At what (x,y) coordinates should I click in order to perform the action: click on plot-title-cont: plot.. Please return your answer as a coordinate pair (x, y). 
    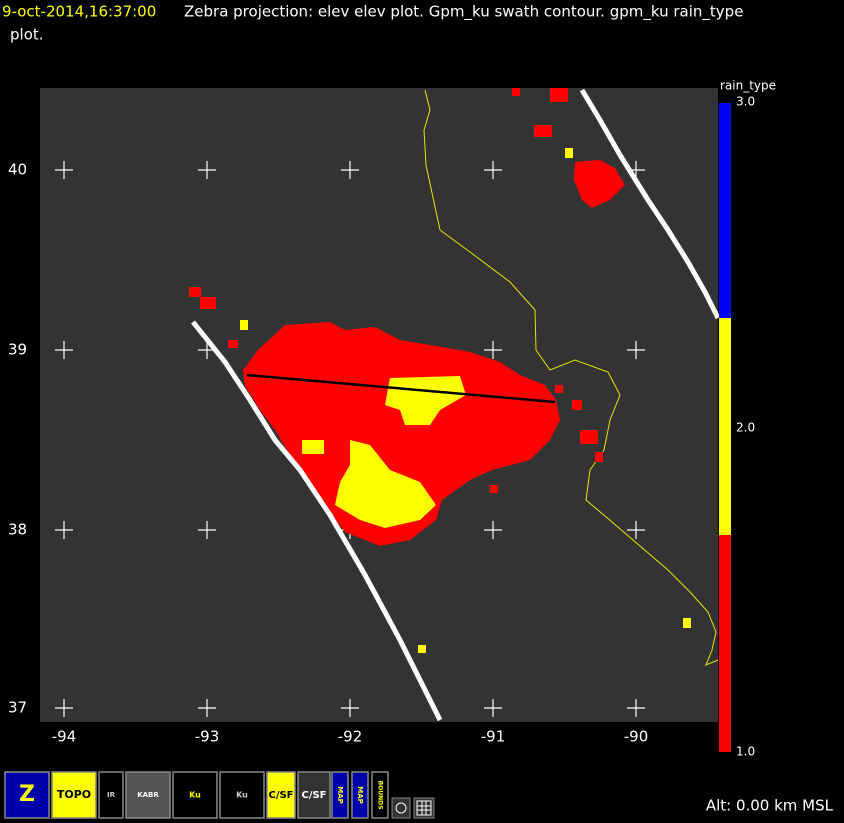
    Looking at the image, I should click on (27, 35).